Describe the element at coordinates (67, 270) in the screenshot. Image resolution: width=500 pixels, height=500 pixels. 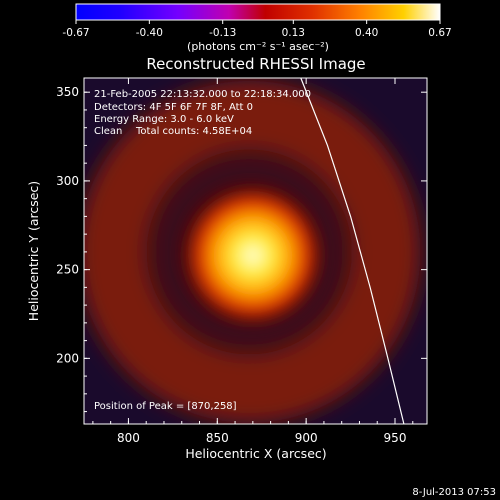
I see `y-tick-label: 250` at that location.